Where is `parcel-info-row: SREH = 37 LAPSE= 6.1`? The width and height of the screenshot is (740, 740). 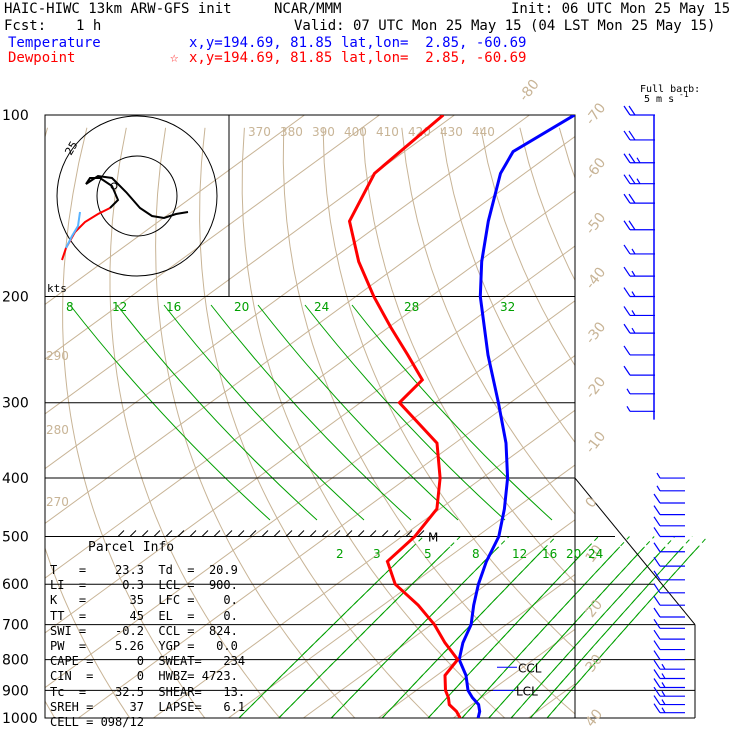 parcel-info-row: SREH = 37 LAPSE= 6.1 is located at coordinates (148, 706).